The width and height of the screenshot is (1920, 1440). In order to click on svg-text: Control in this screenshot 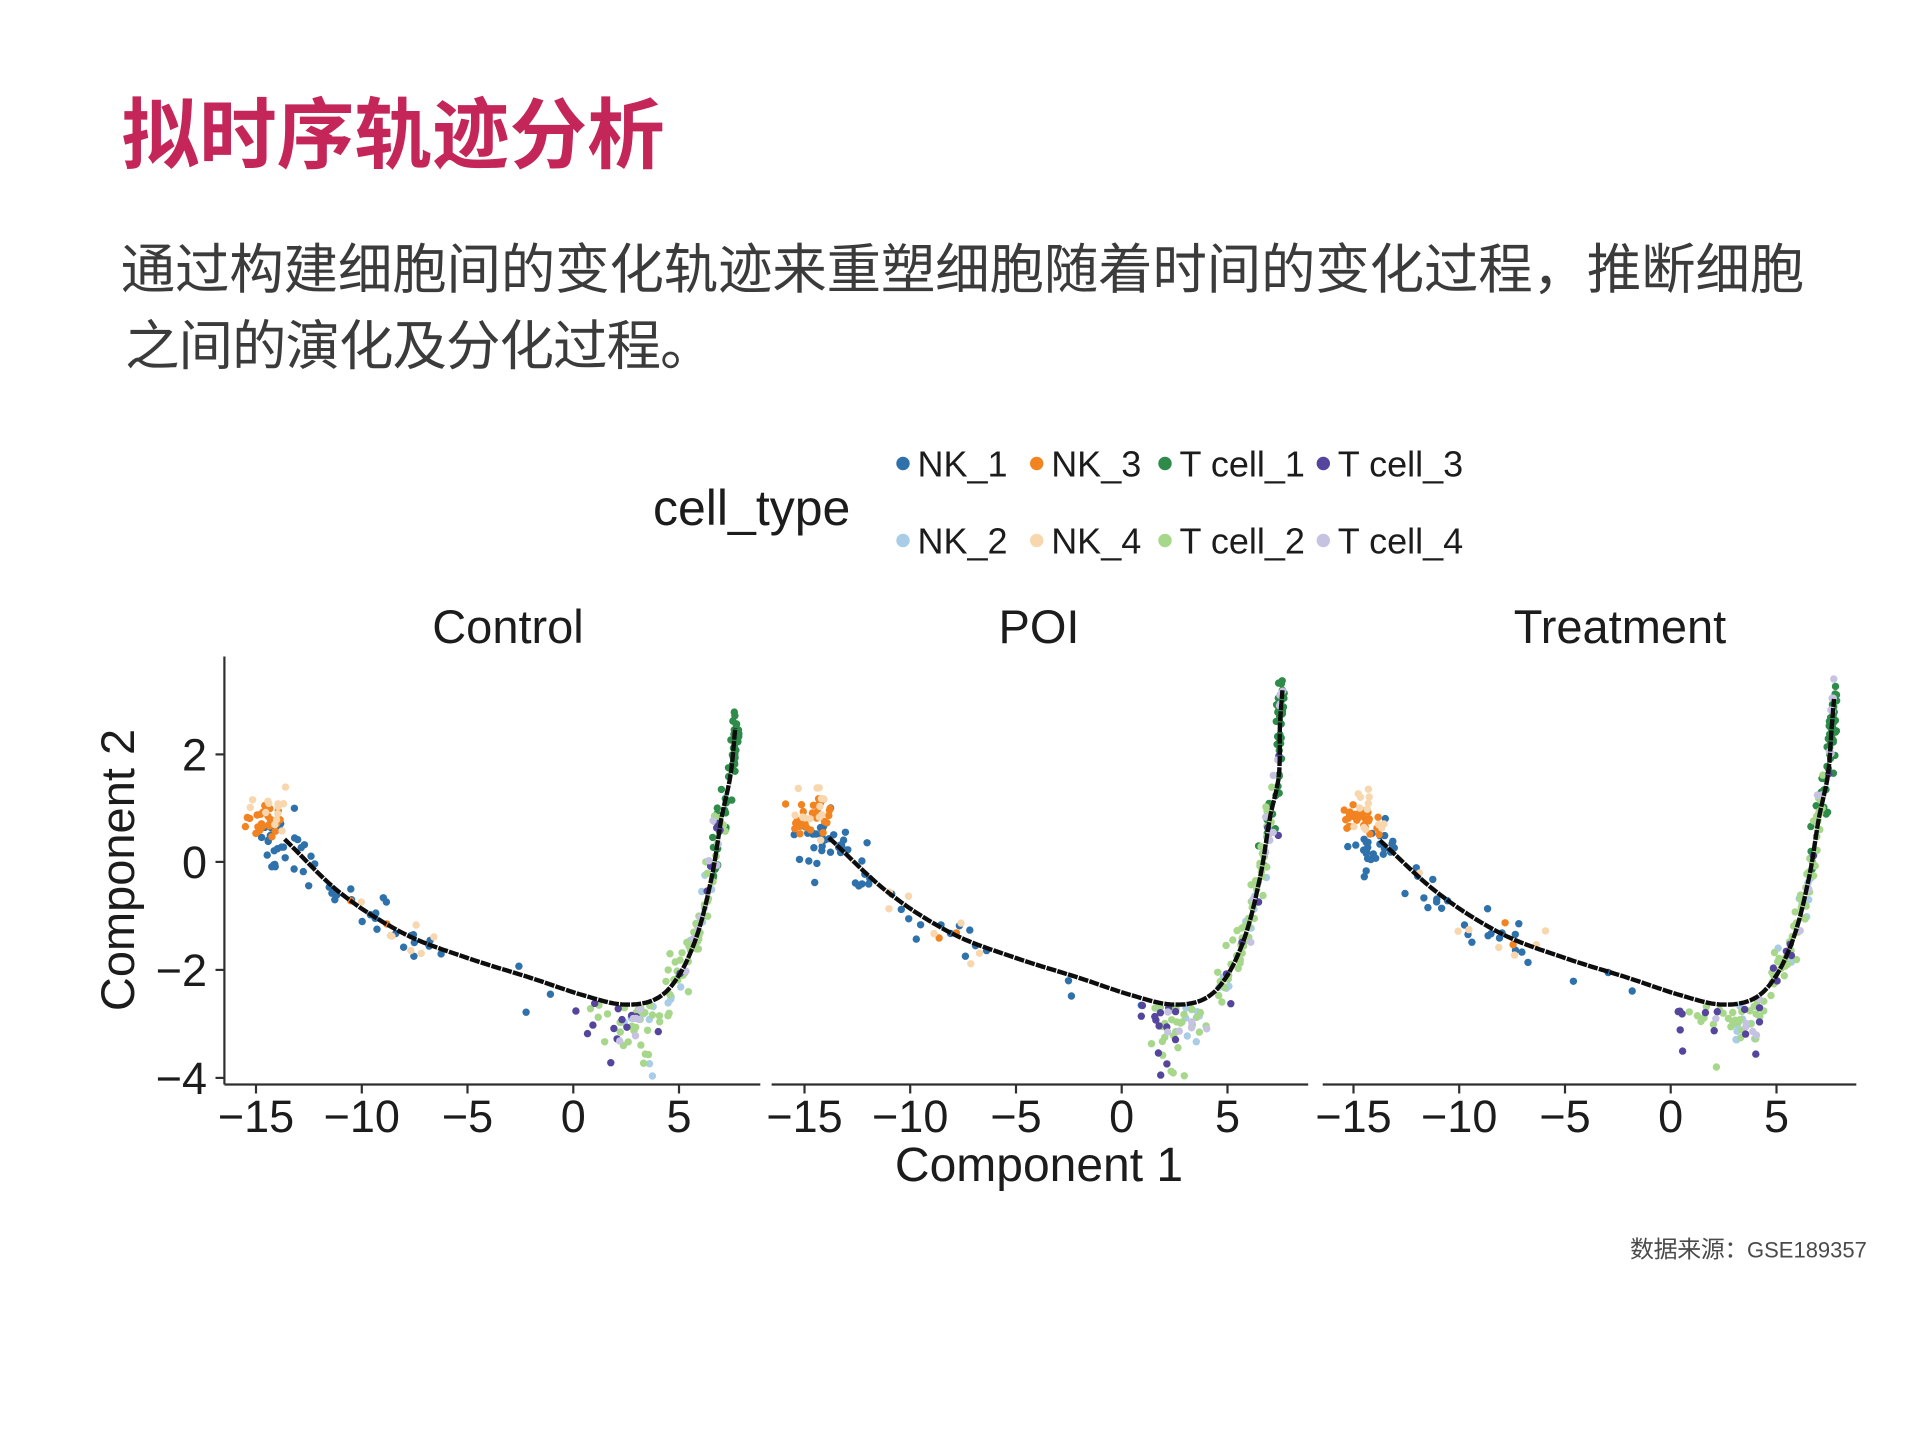, I will do `click(508, 626)`.